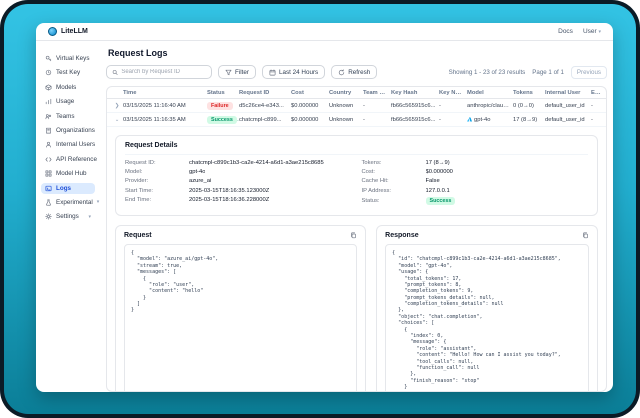 The height and width of the screenshot is (418, 640). What do you see at coordinates (48, 102) in the screenshot?
I see `usage-chart-icon` at bounding box center [48, 102].